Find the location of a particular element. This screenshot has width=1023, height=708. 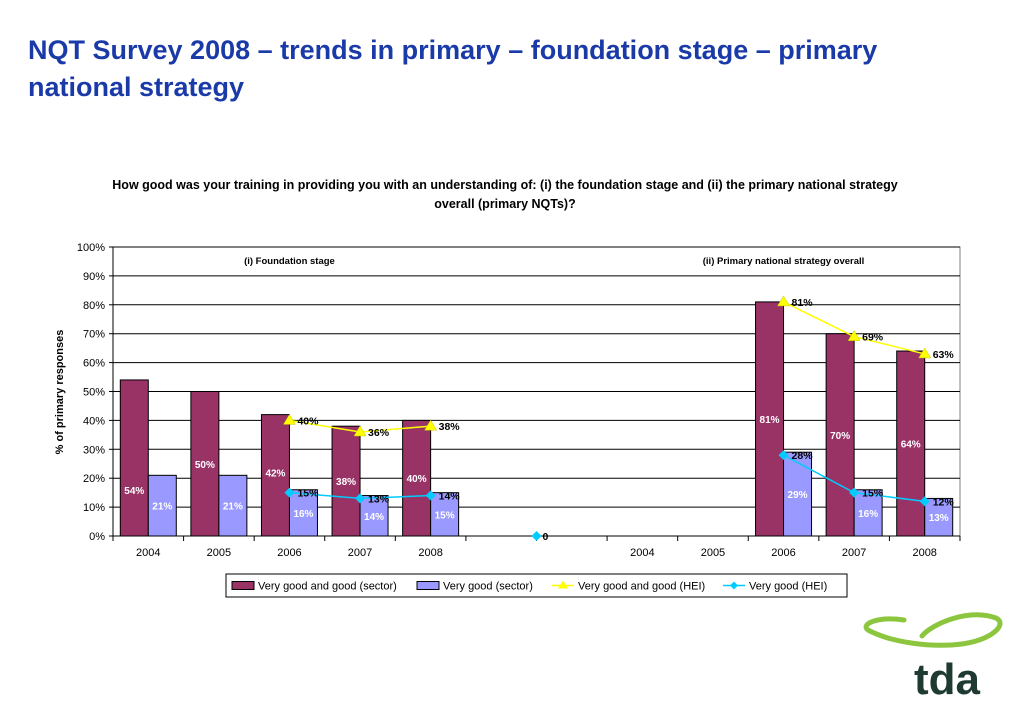

line-data-label: 38% is located at coordinates (450, 427).